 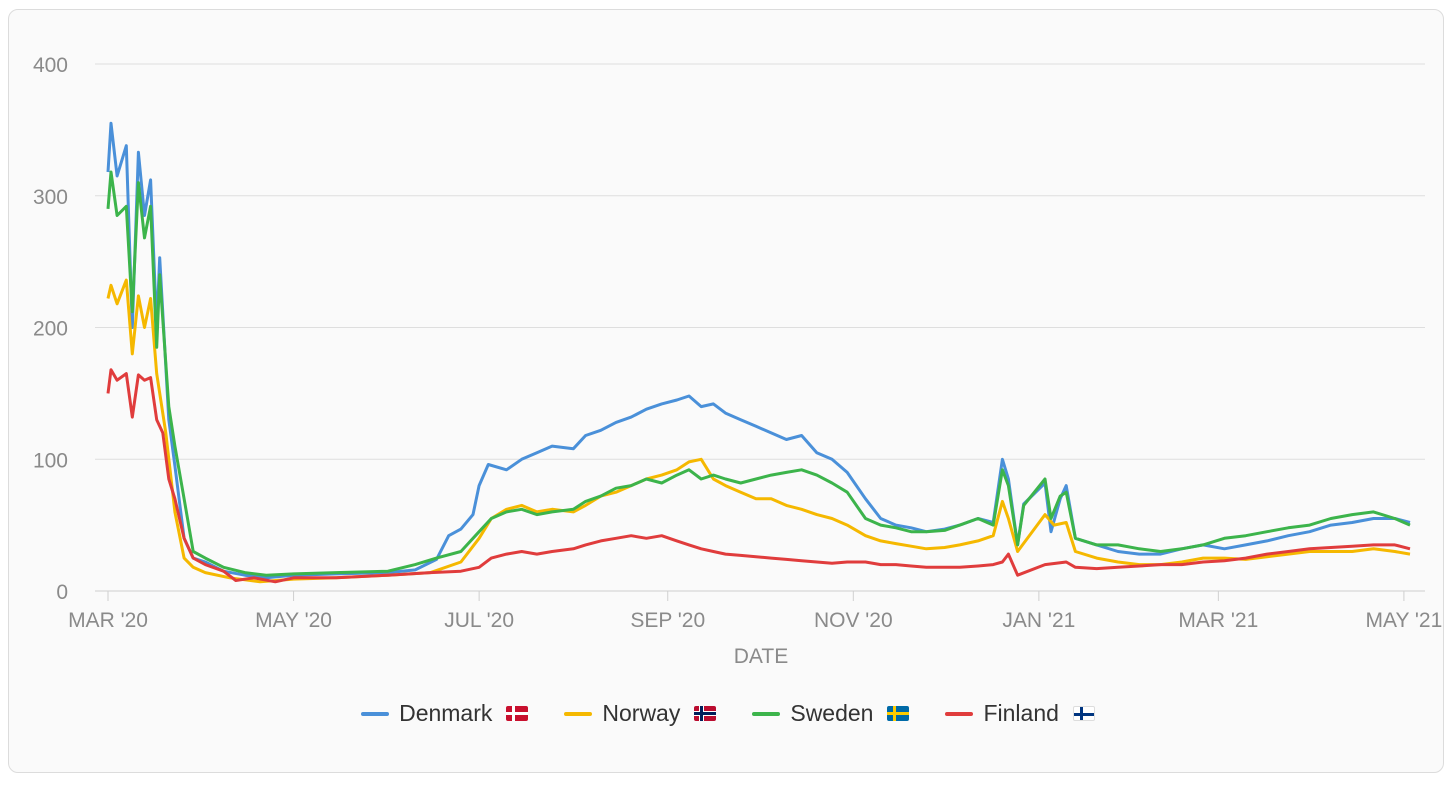 I want to click on x-tick-label: JAN '21, so click(x=1038, y=620).